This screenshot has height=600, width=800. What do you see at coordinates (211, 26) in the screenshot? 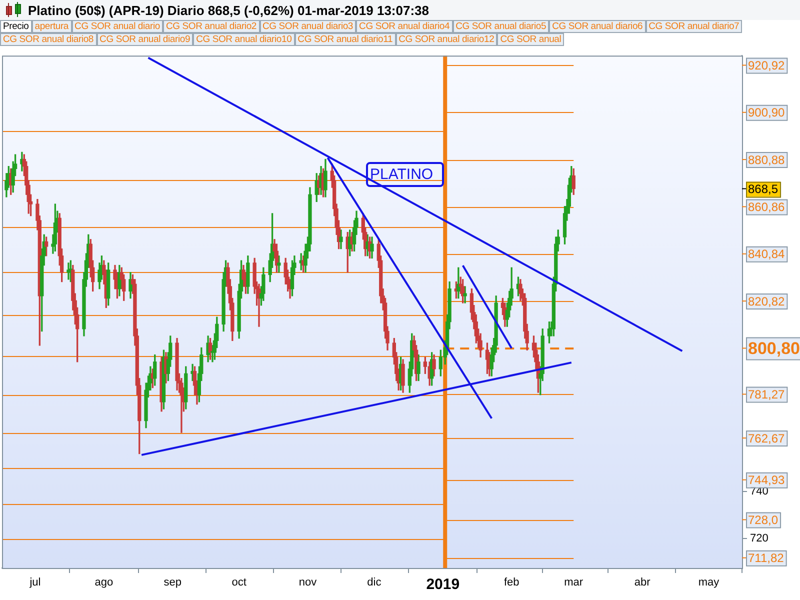
I see `text: CG SOR anual diario2` at bounding box center [211, 26].